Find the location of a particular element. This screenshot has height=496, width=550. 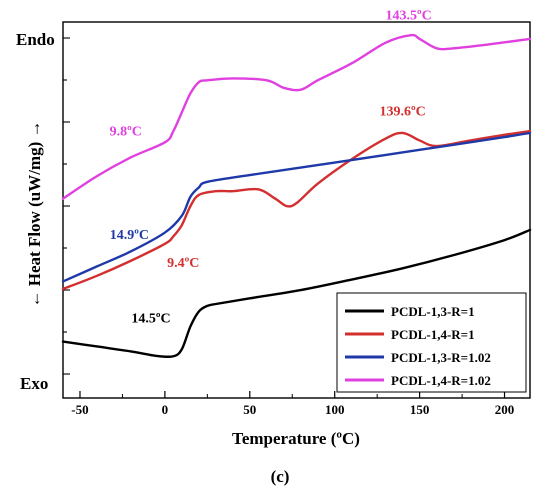

legend-label: PCDL-1,3-R=1.02 is located at coordinates (441, 357).